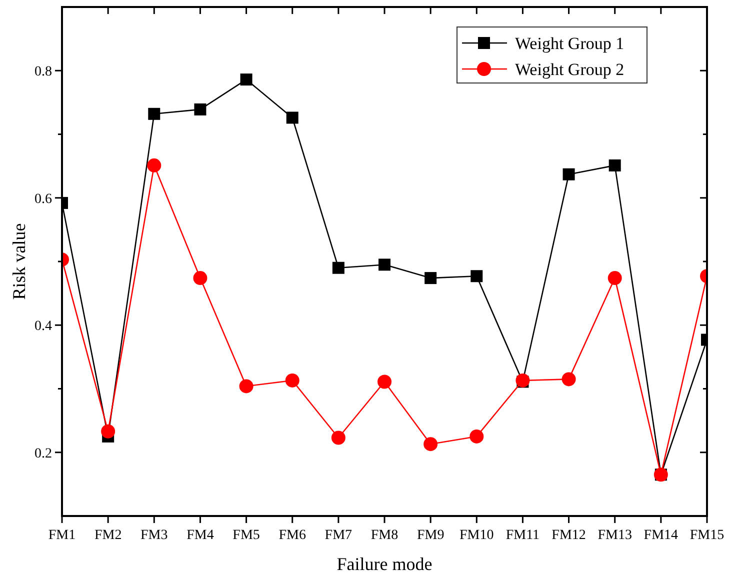 This screenshot has width=737, height=578. What do you see at coordinates (384, 564) in the screenshot?
I see `x-axis-title: Failure mode` at bounding box center [384, 564].